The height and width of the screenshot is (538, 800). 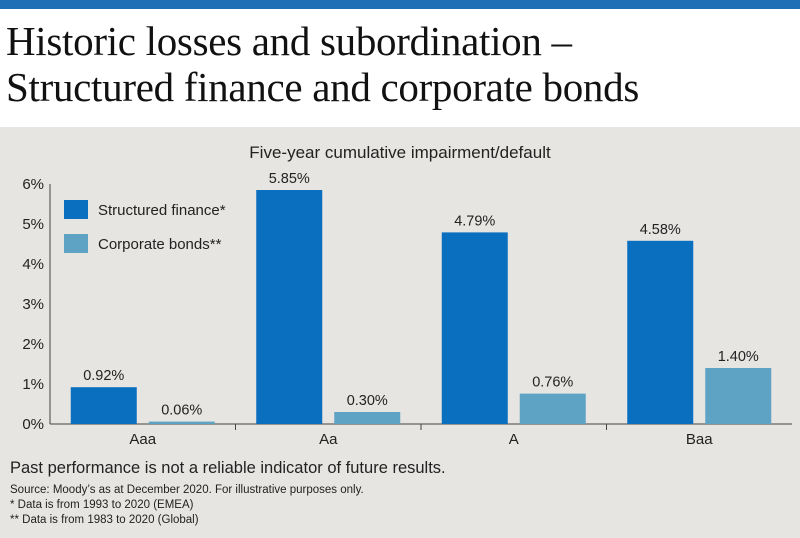 I want to click on data-label: 0.30%, so click(x=367, y=401).